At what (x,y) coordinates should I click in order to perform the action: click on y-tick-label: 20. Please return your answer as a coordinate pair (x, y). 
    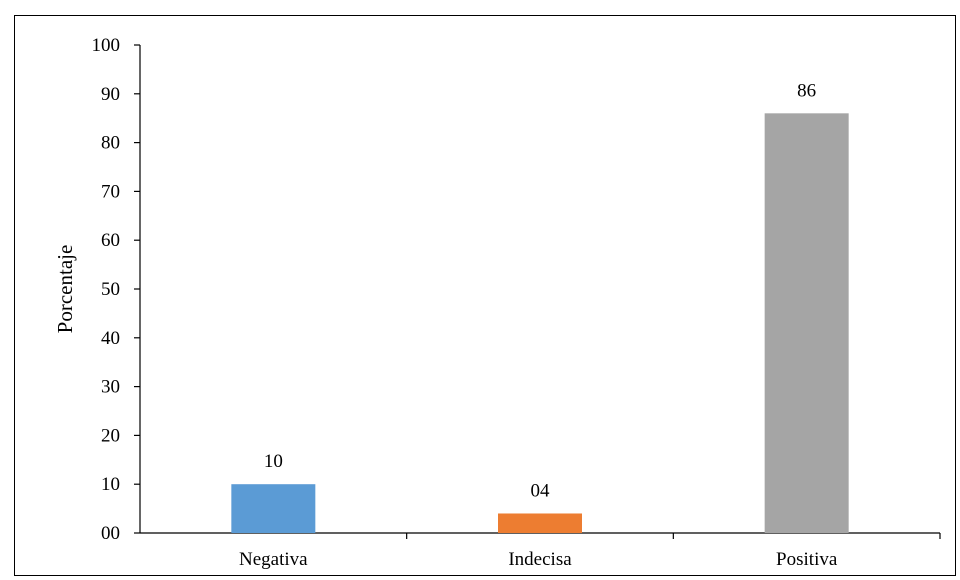
    Looking at the image, I should click on (110, 435).